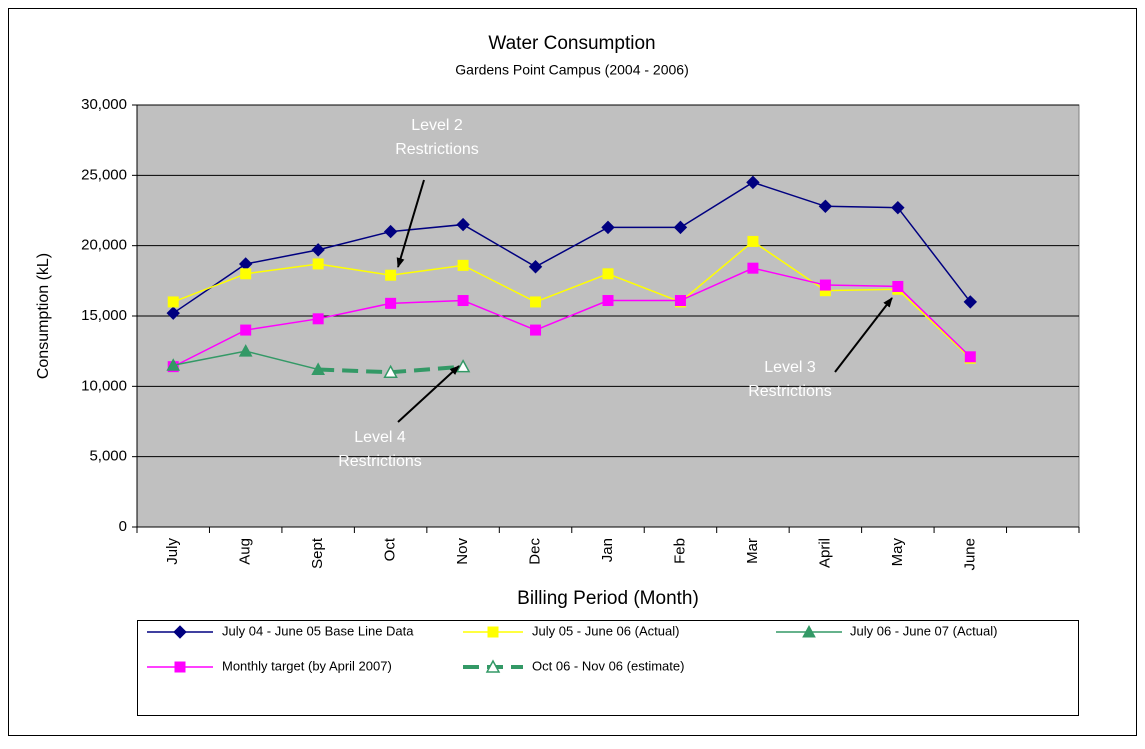  I want to click on y-tick-label: 30,000, so click(104, 104).